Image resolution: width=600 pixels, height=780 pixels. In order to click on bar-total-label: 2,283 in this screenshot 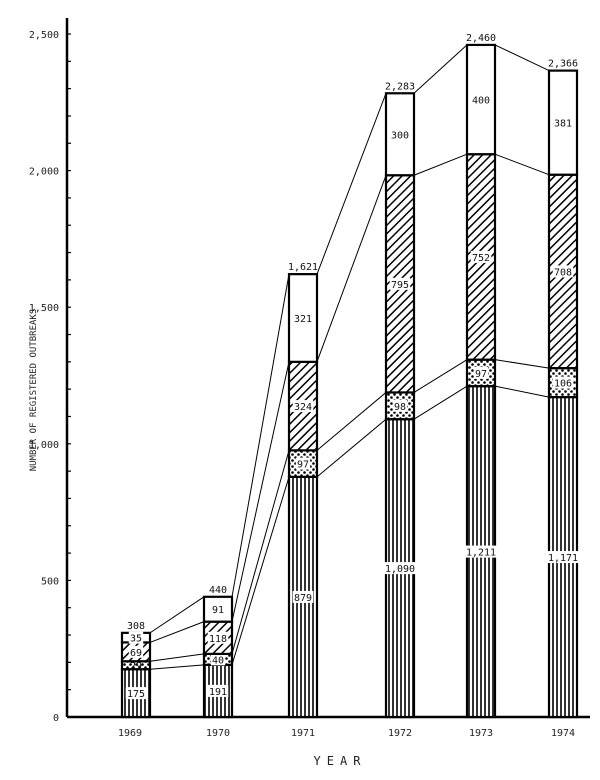, I will do `click(400, 86)`.